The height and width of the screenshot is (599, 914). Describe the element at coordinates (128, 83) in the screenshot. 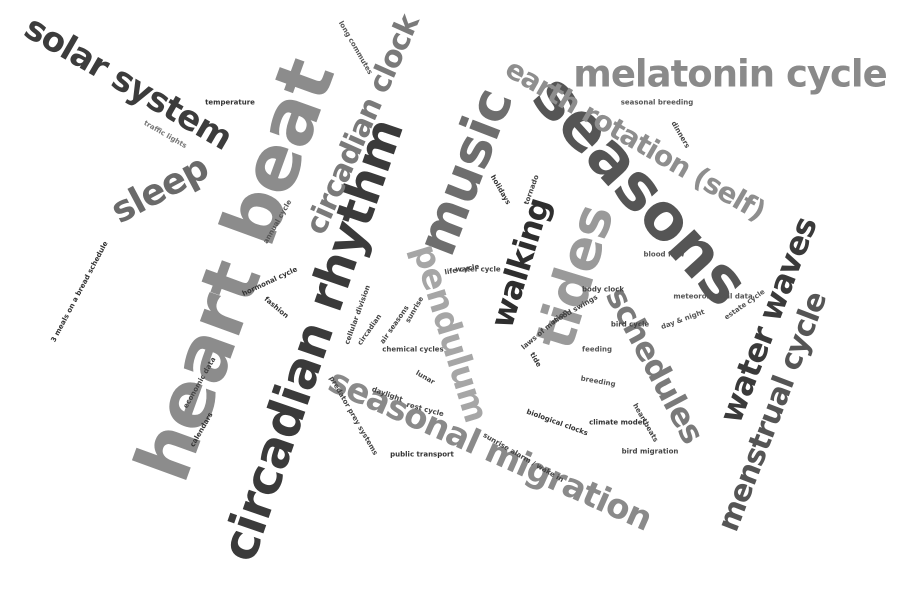

I see `cloud-word: solar system` at that location.